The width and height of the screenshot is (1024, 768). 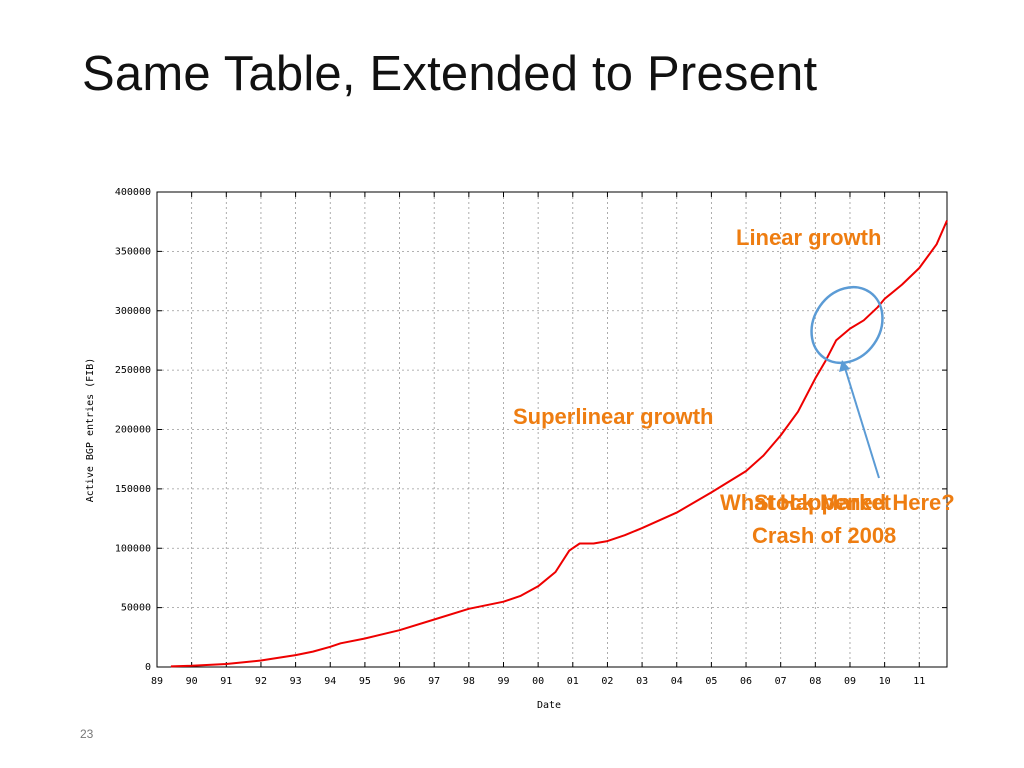 What do you see at coordinates (919, 681) in the screenshot?
I see `x-tick-label: 11` at bounding box center [919, 681].